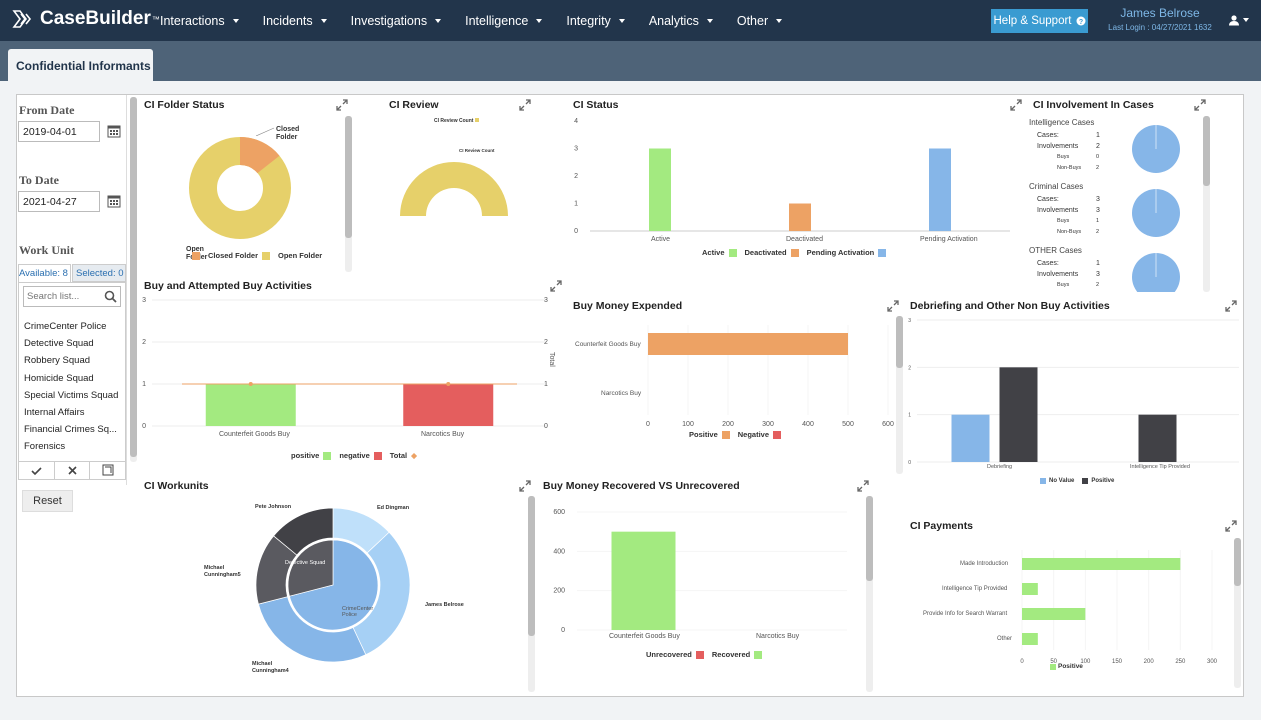  I want to click on buy-legend: positive negative Total ◆, so click(354, 455).